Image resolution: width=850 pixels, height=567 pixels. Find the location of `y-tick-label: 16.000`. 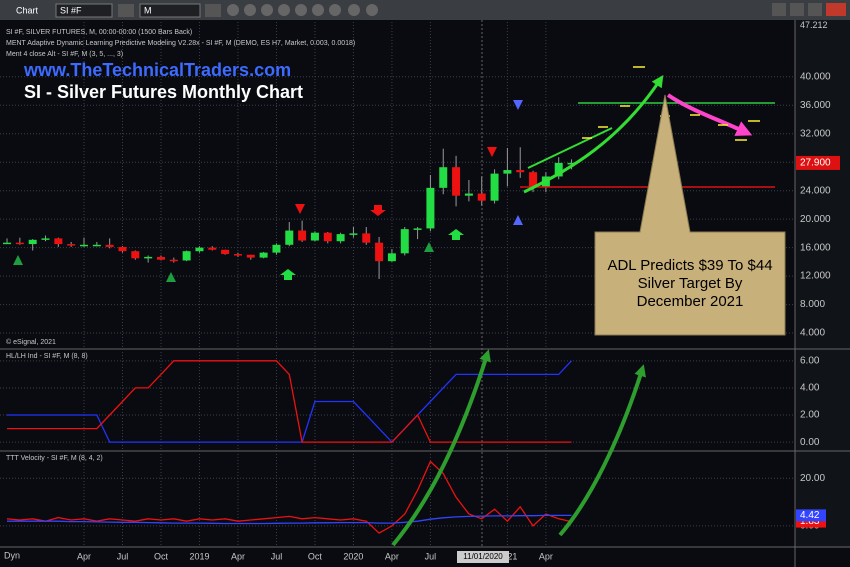

y-tick-label: 16.000 is located at coordinates (815, 247).